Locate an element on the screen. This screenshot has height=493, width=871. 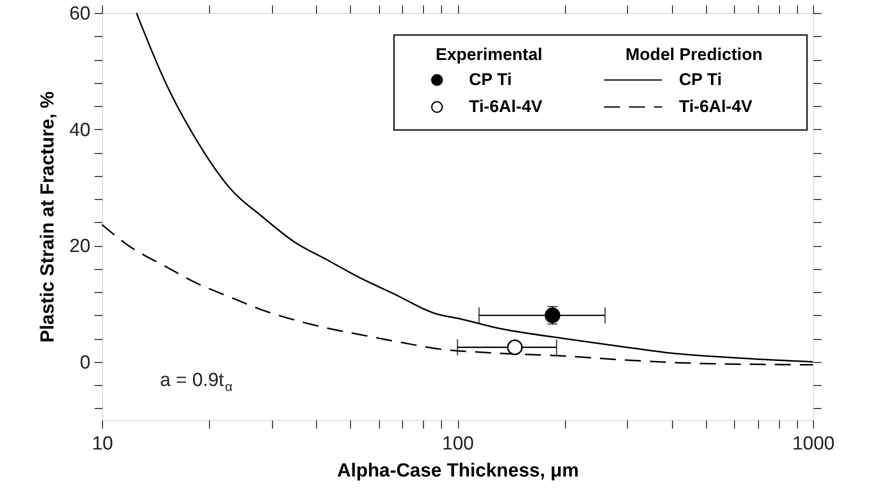
x-tick-label: 100 is located at coordinates (458, 444).